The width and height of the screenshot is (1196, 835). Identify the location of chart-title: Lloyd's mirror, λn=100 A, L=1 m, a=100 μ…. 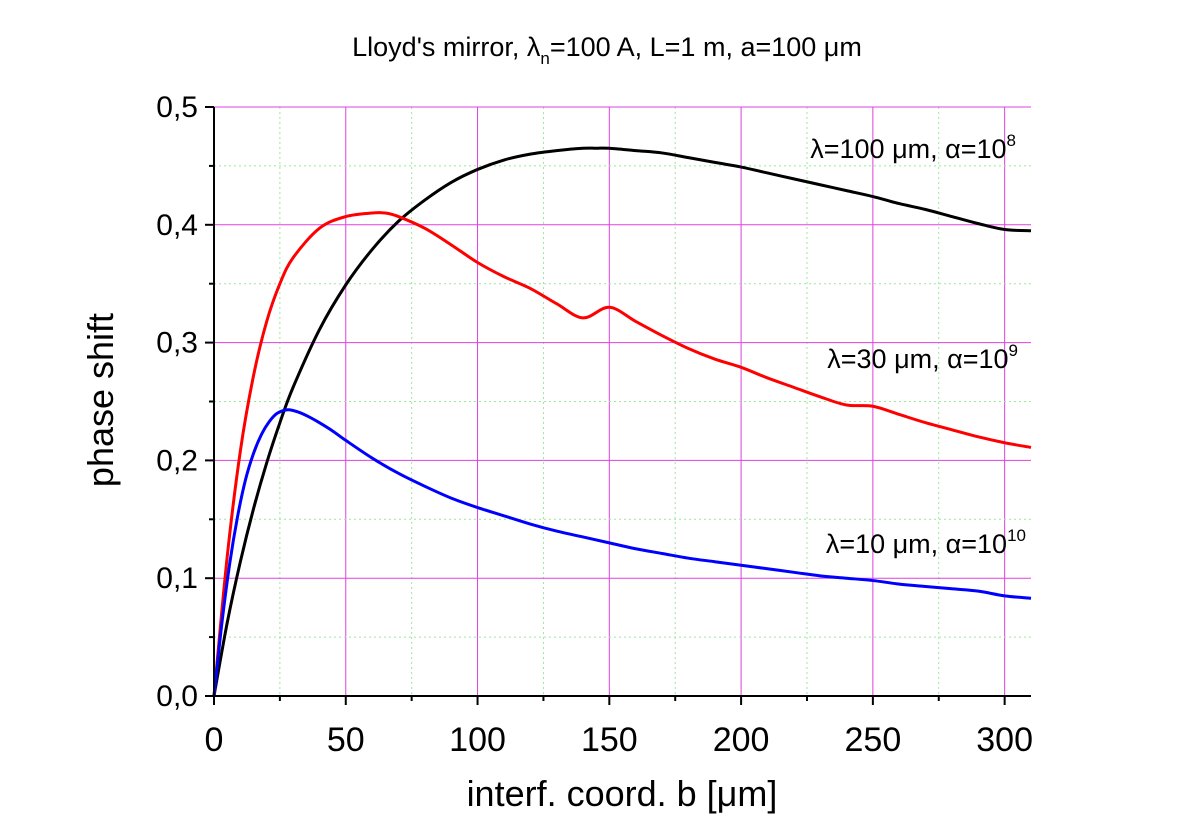
(607, 50).